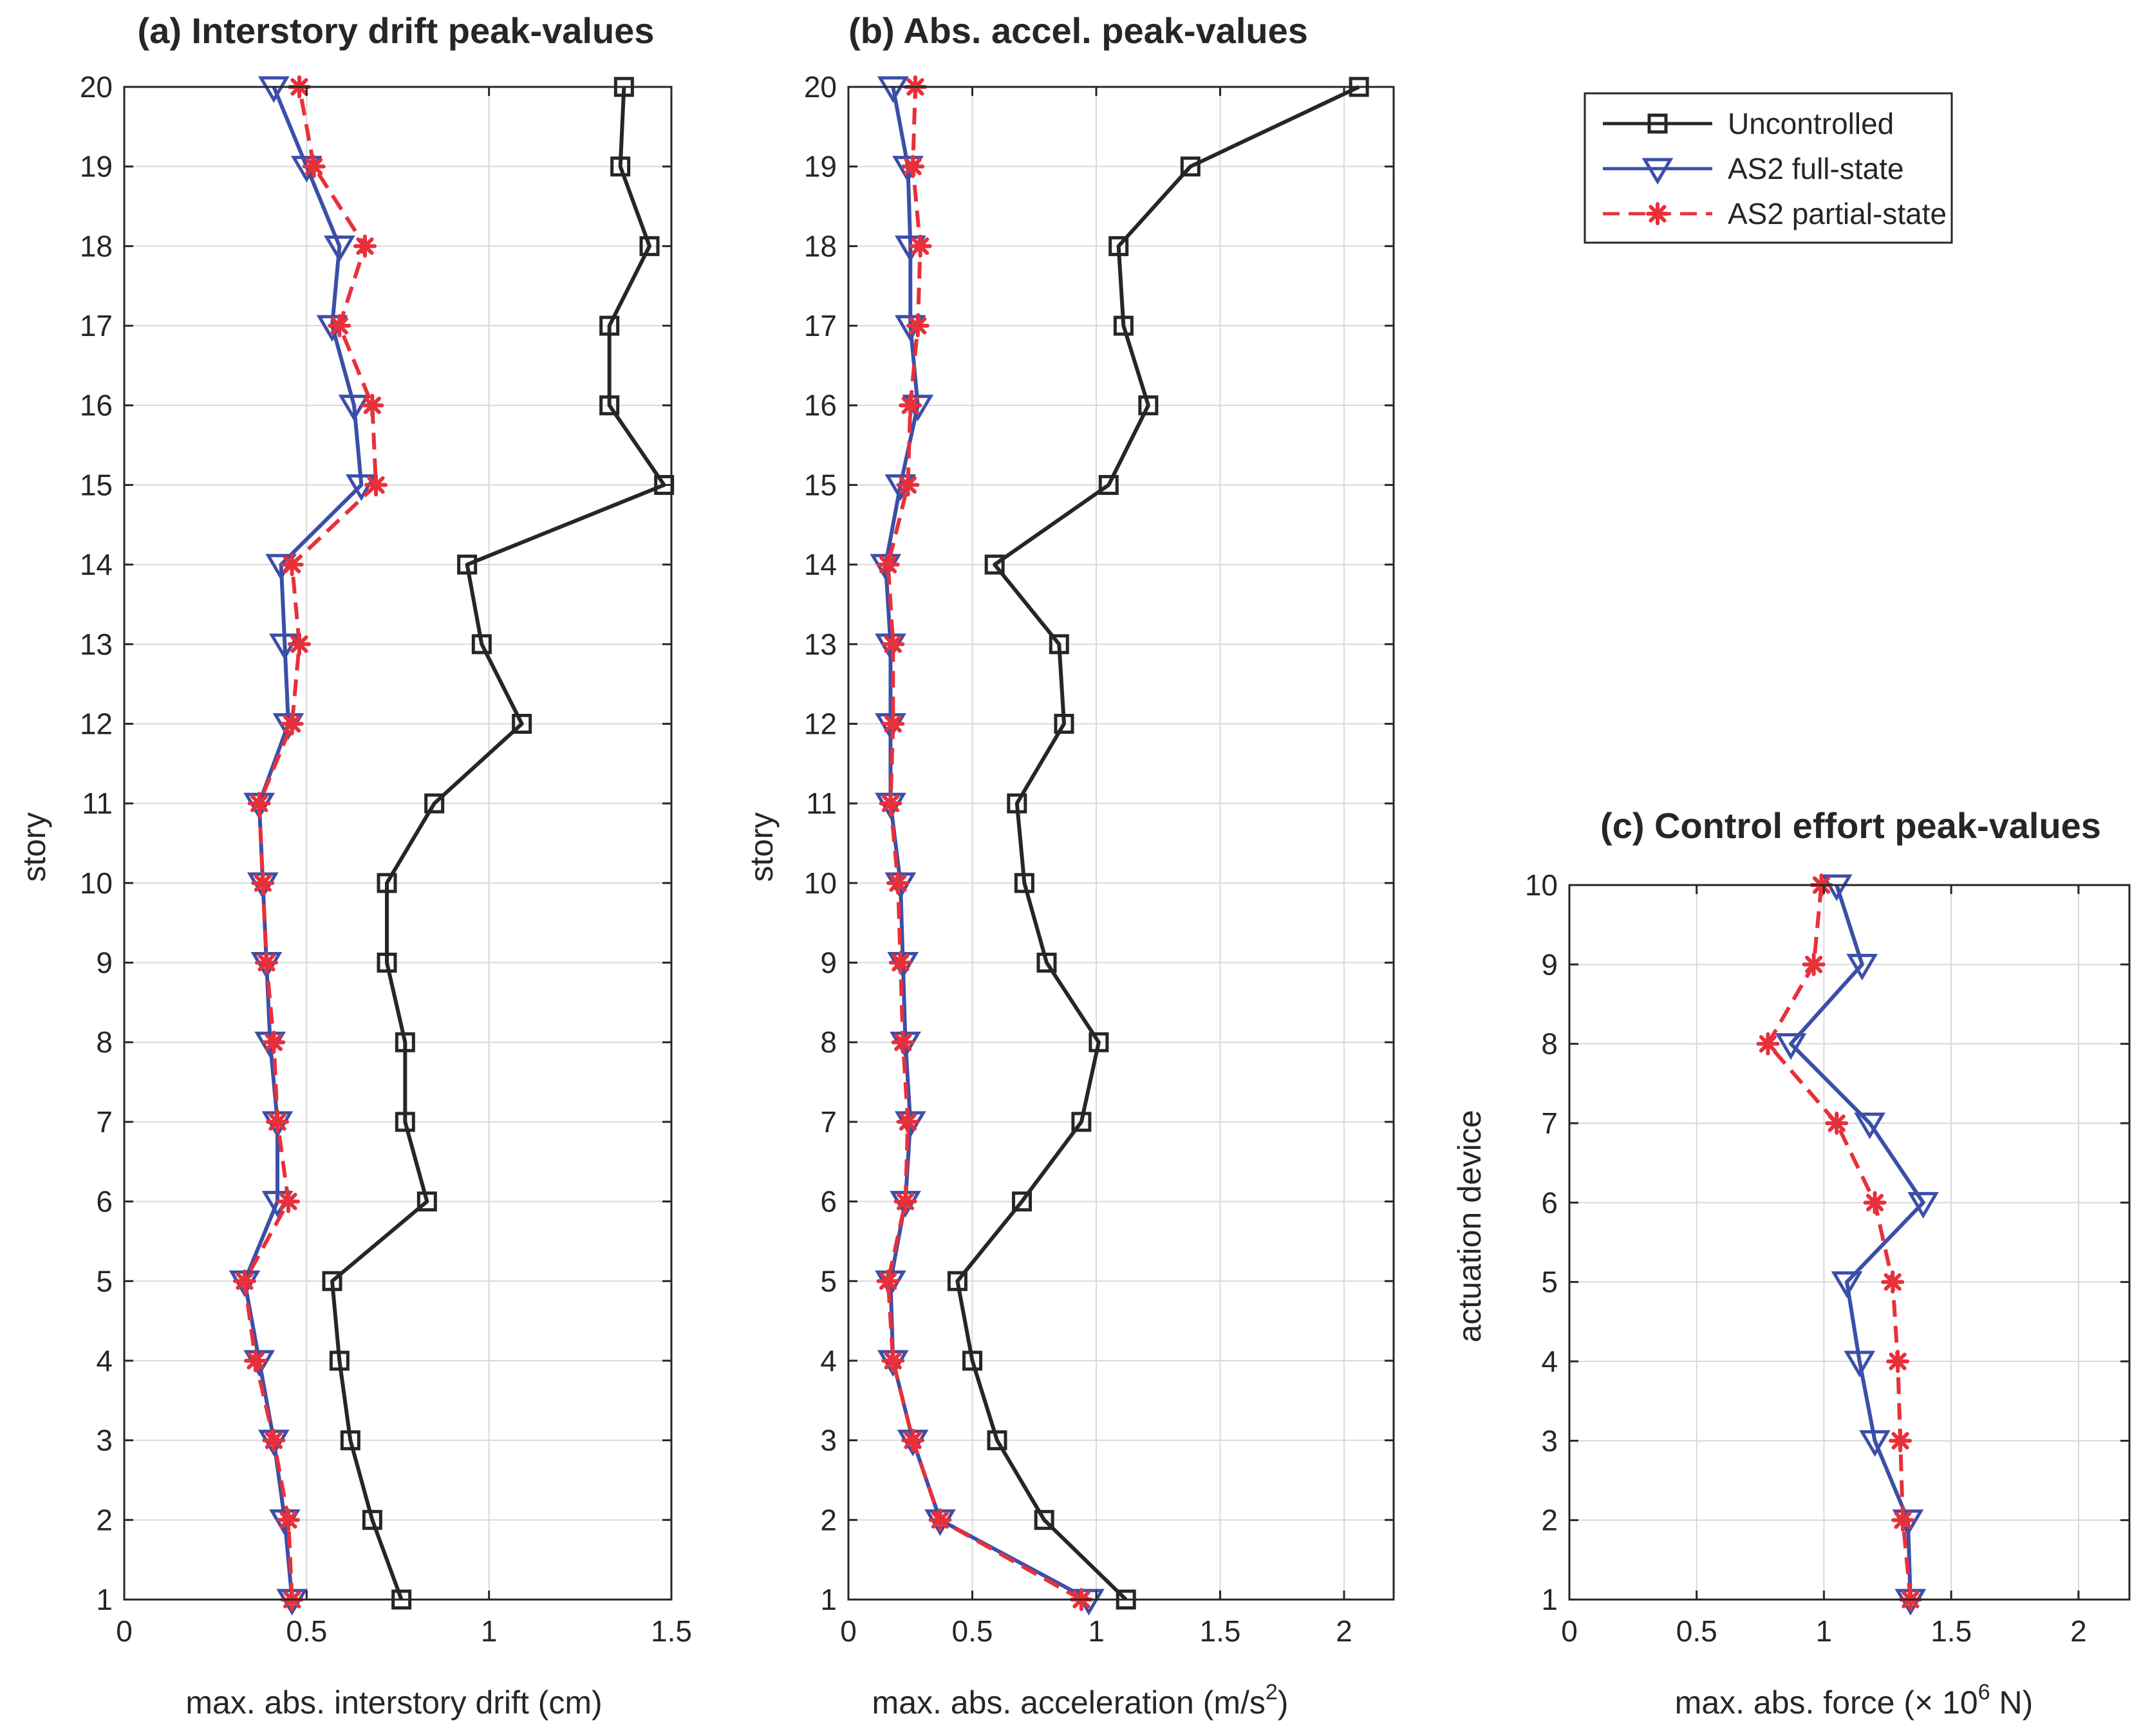  What do you see at coordinates (820, 167) in the screenshot?
I see `panel-b-ytick-label: 19` at bounding box center [820, 167].